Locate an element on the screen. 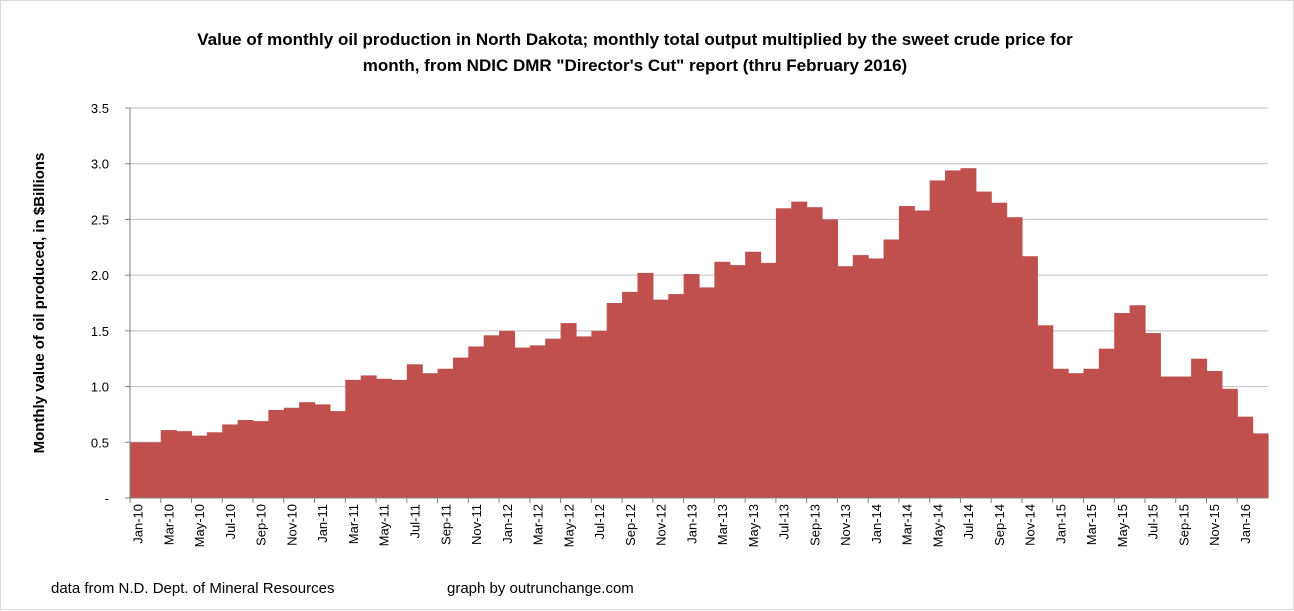 This screenshot has height=611, width=1294. x-tick-label: Mar-12 is located at coordinates (538, 524).